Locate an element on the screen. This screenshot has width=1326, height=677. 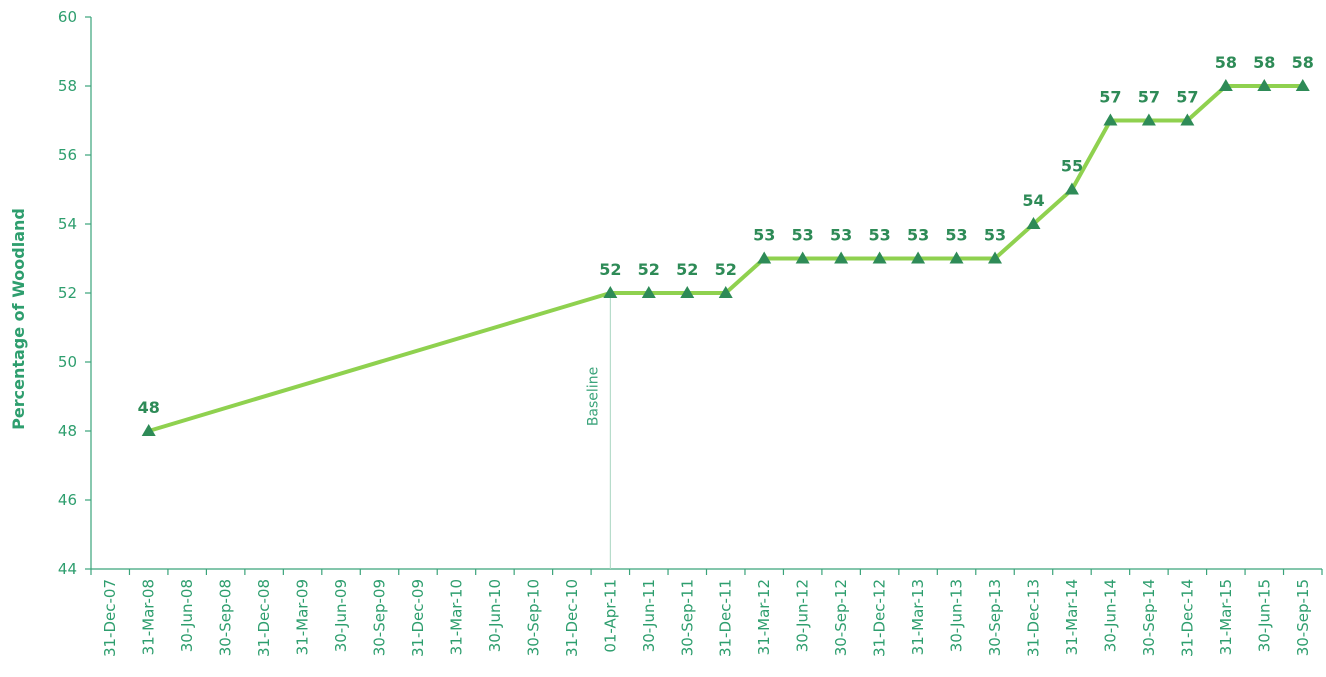
y-axis-ticks: 44 46 48 50 52 54 56 58 60 is located at coordinates (74, 293).